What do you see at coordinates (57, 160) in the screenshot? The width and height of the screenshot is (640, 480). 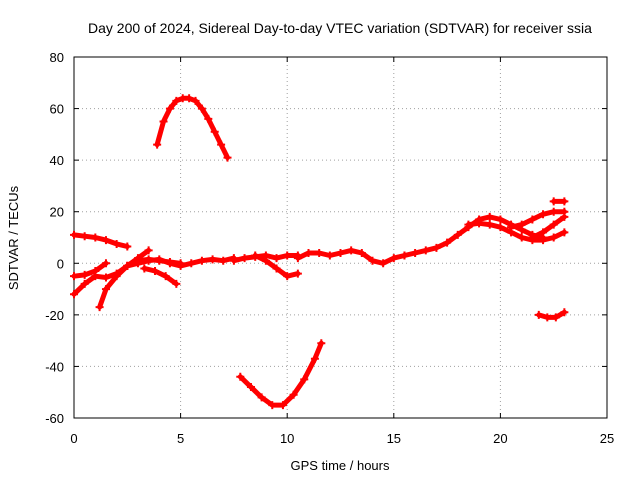 I see `y-tick-label: 40` at bounding box center [57, 160].